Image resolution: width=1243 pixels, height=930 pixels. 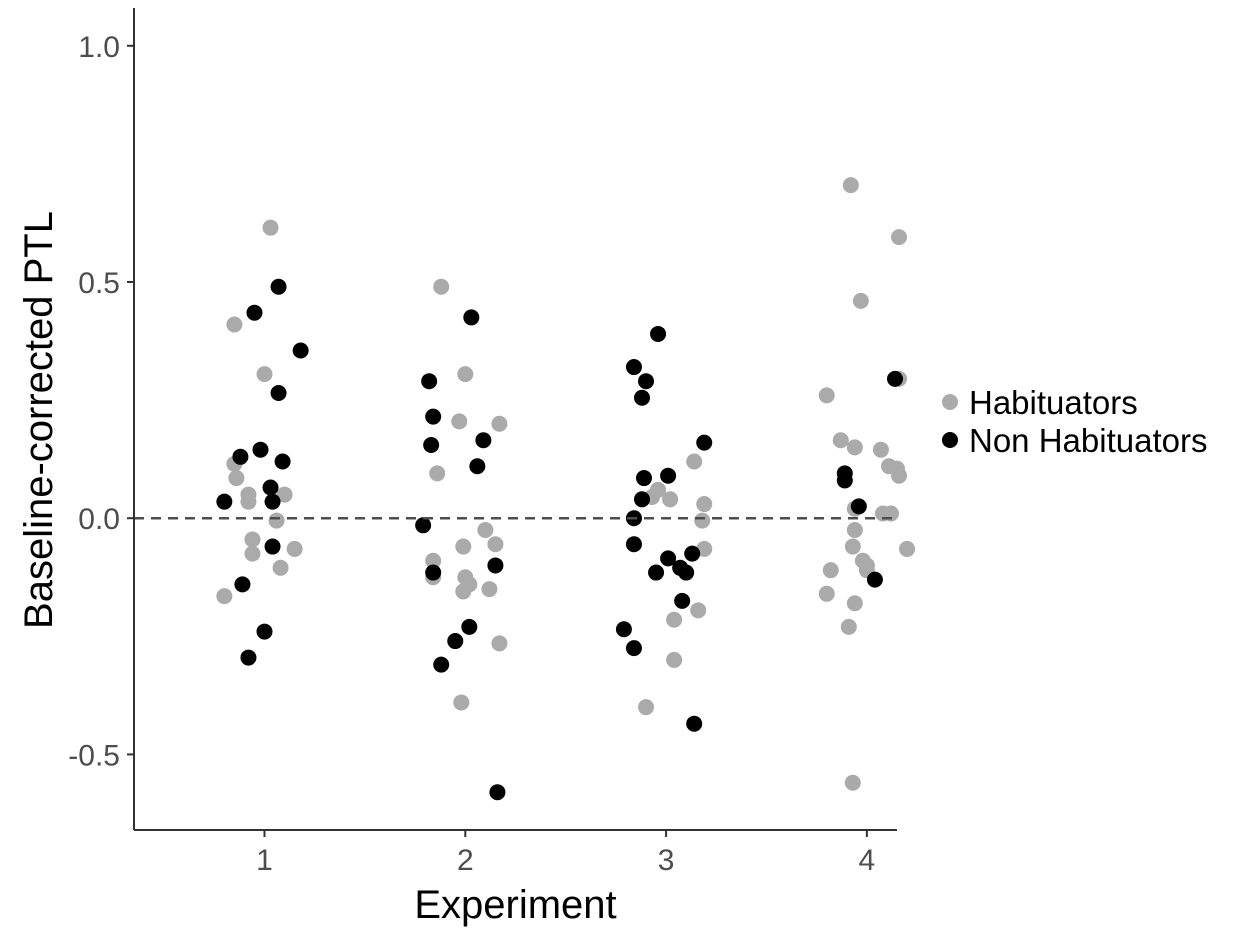 I want to click on y-tick-label: -0.5, so click(x=94, y=755).